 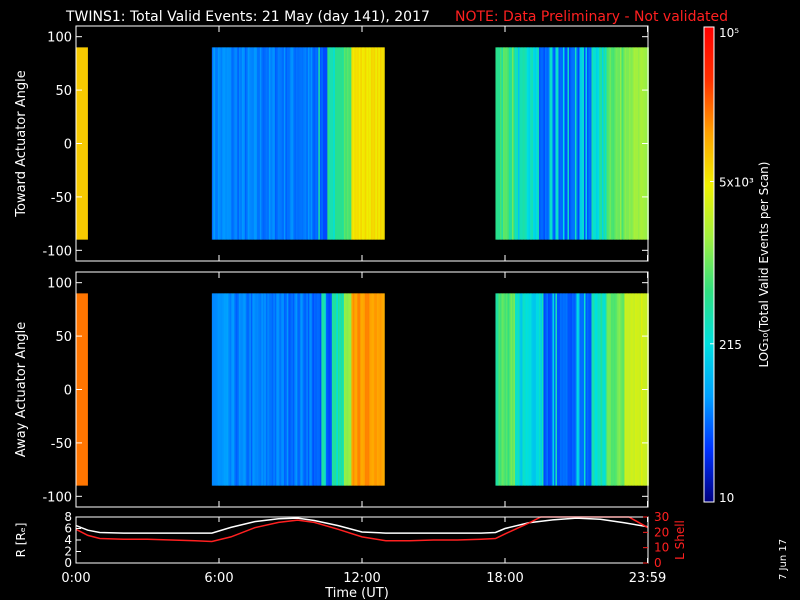 What do you see at coordinates (783, 559) in the screenshot?
I see `date-stamp: 7 Jun 17` at bounding box center [783, 559].